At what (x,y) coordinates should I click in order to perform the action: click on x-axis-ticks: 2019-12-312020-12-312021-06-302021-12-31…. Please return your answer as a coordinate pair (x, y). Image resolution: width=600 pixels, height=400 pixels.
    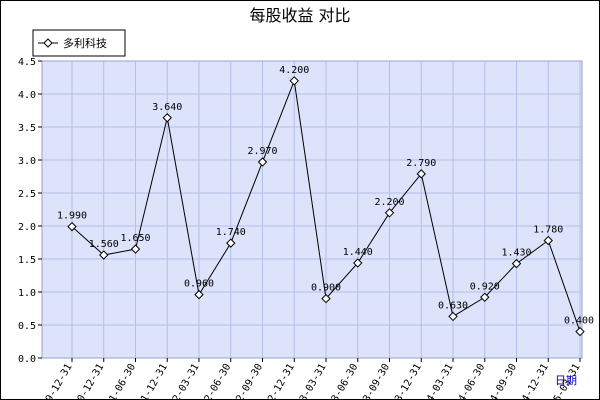
    Looking at the image, I should click on (309, 379).